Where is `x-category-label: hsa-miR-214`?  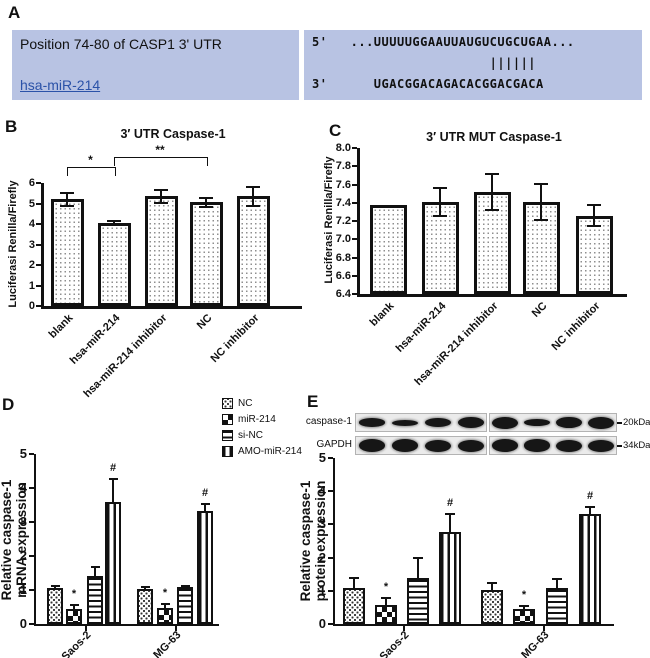 x-category-label: hsa-miR-214 is located at coordinates (95, 339).